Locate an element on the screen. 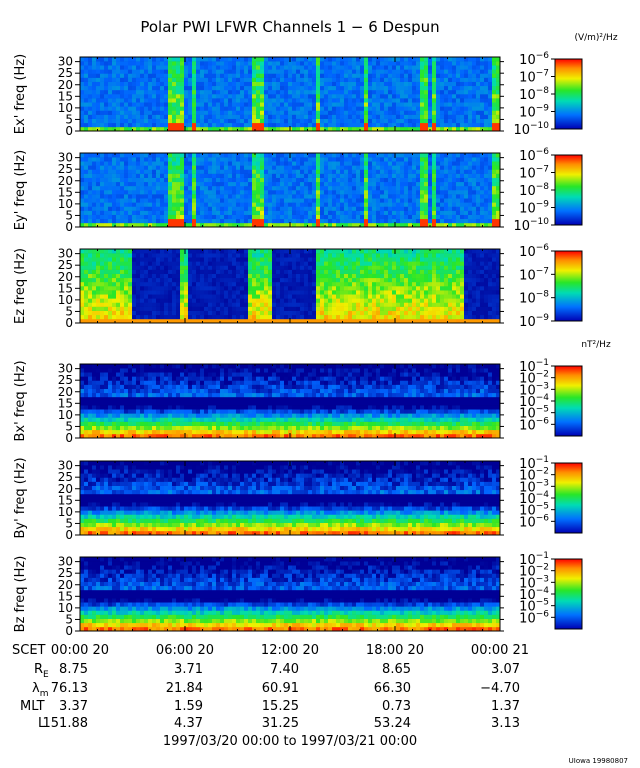  ephem-mlt-0: 3.37 is located at coordinates (73, 706).